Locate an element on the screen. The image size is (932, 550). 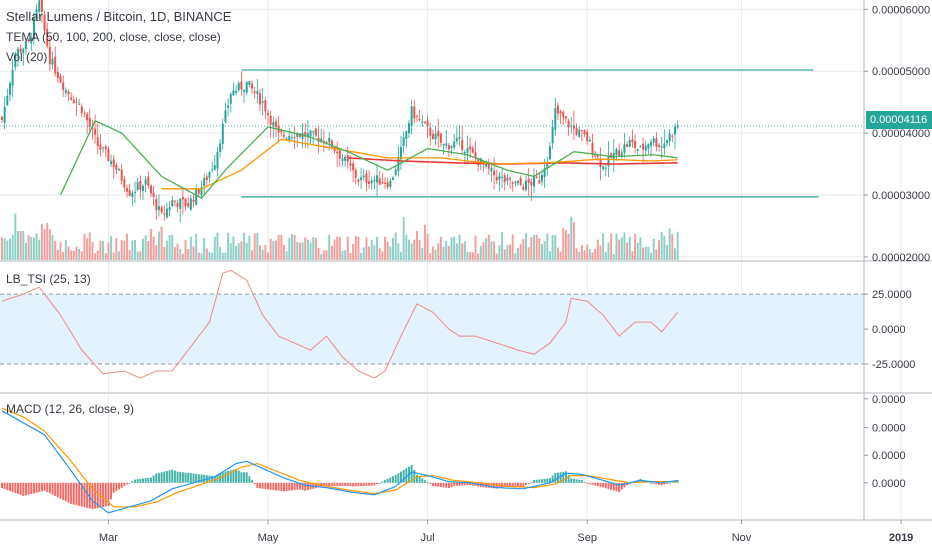
macd-legend: MACD (12, 26, close, 9) is located at coordinates (70, 409).